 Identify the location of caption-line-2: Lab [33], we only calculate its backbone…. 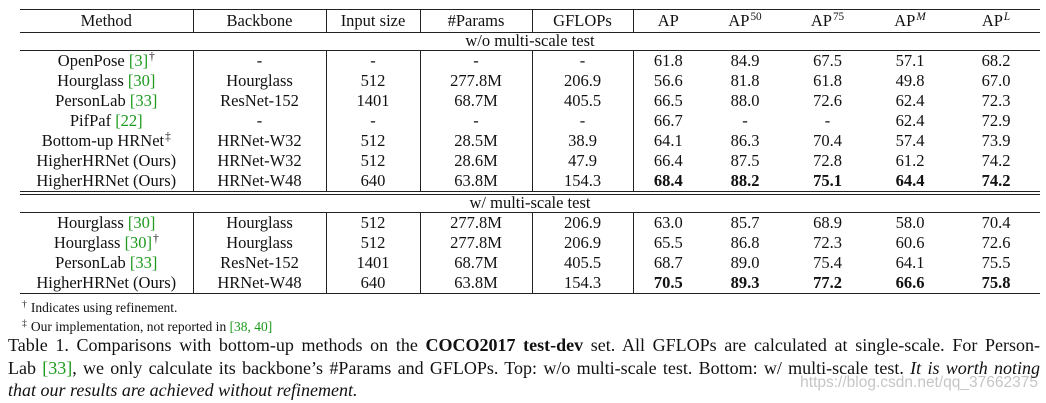
(524, 368).